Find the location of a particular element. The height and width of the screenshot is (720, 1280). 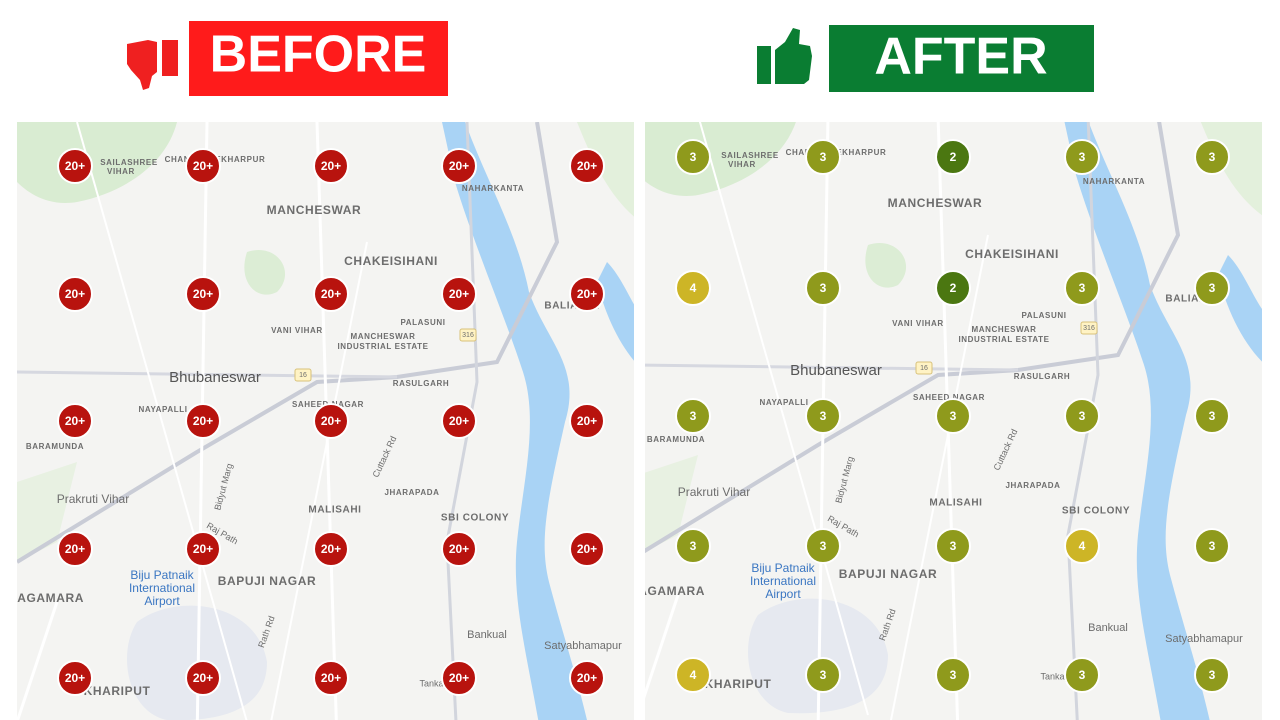

map-label: Satyabhamapur is located at coordinates (1204, 639).